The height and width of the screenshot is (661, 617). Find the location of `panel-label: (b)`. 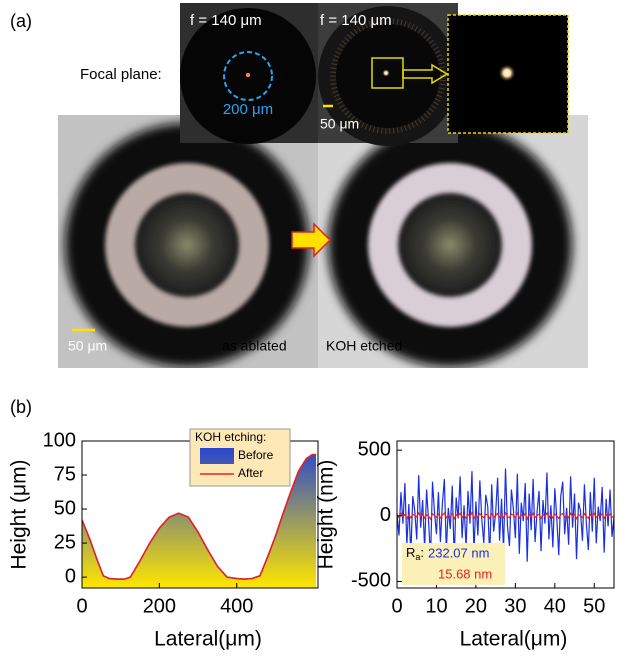

panel-label: (b) is located at coordinates (21, 407).